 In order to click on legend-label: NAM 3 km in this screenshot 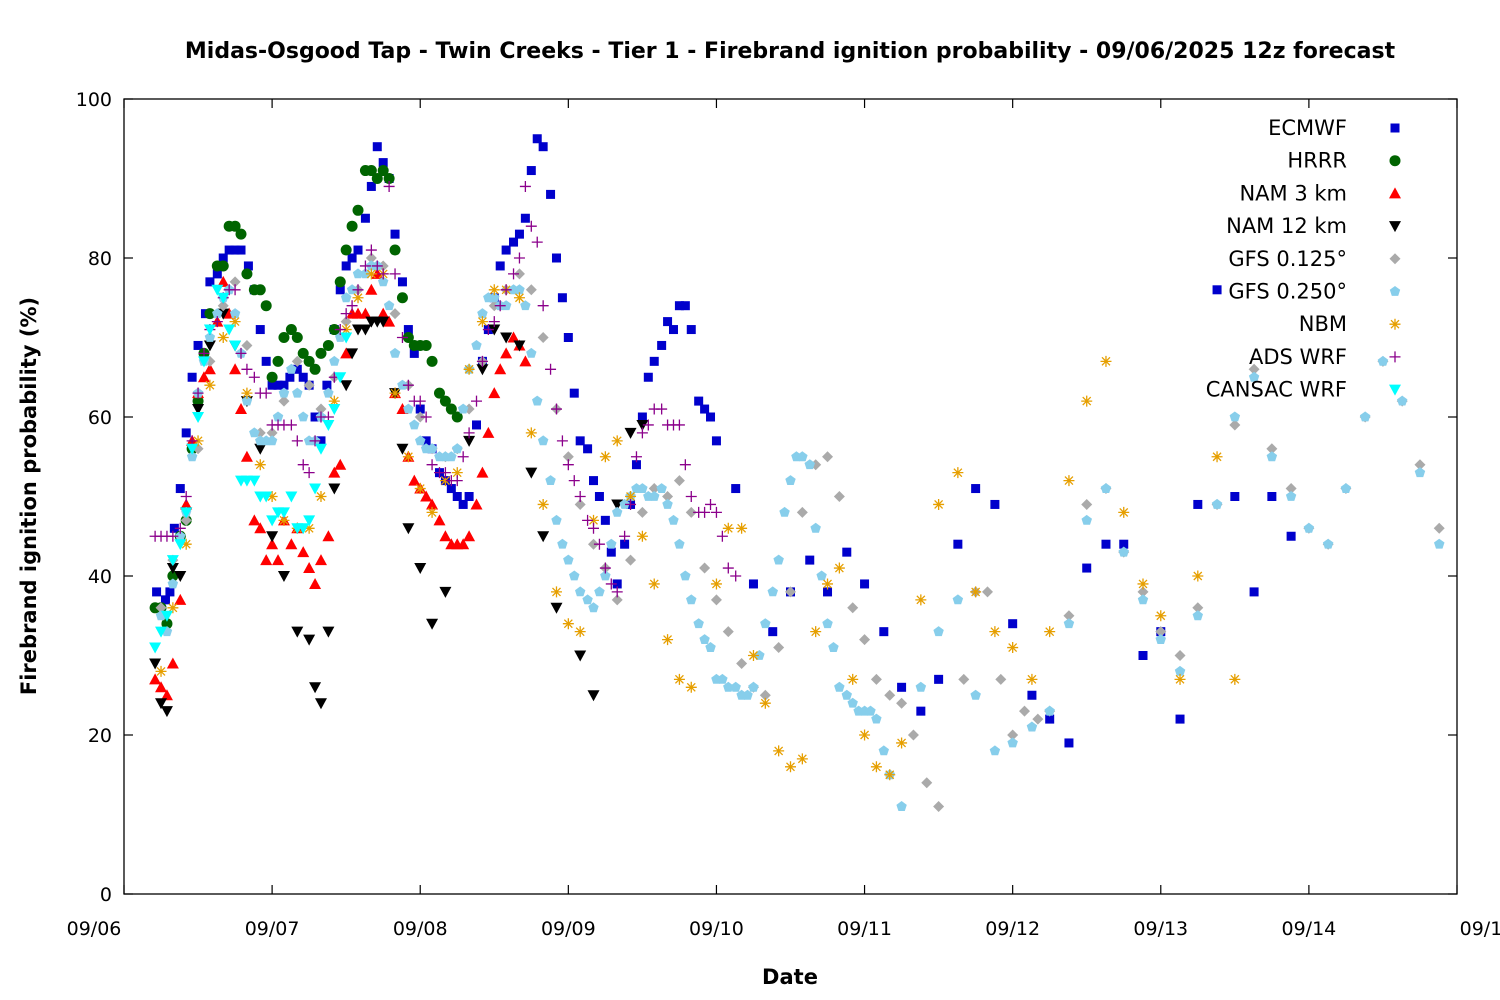, I will do `click(1293, 193)`.